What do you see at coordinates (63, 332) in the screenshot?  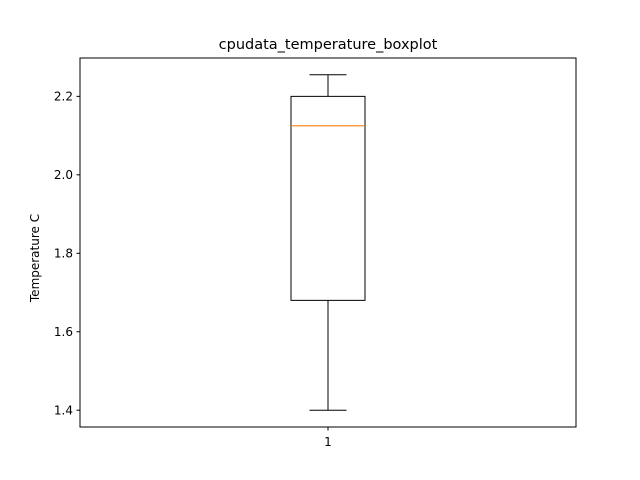 I see `y-tick-label: 1.6` at bounding box center [63, 332].